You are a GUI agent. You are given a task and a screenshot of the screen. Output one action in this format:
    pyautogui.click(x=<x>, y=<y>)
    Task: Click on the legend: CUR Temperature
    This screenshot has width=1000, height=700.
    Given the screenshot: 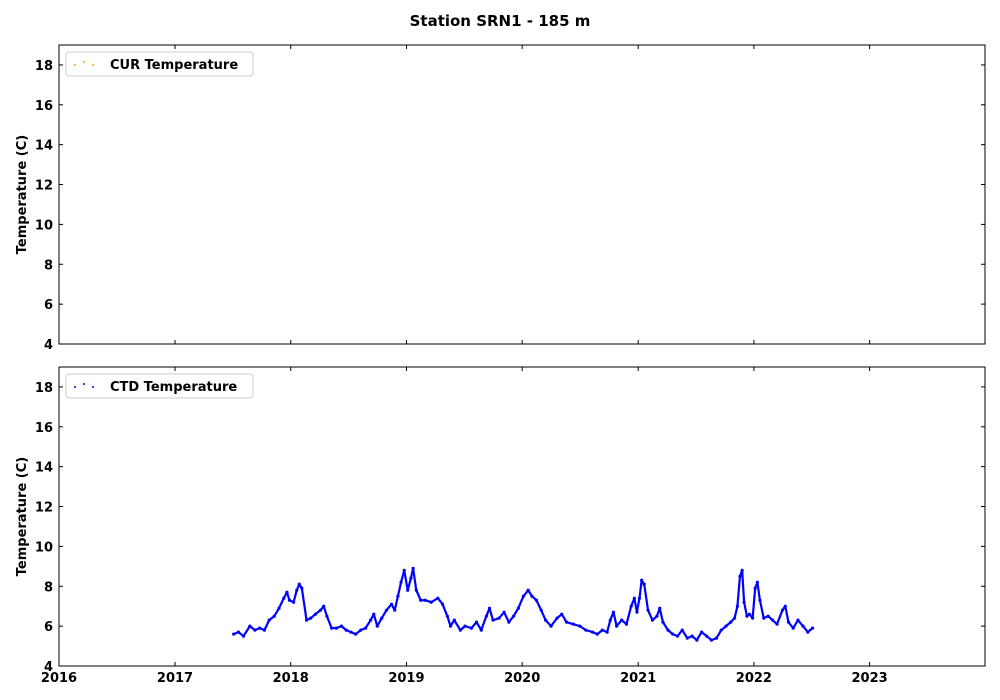 What is the action you would take?
    pyautogui.click(x=159, y=64)
    